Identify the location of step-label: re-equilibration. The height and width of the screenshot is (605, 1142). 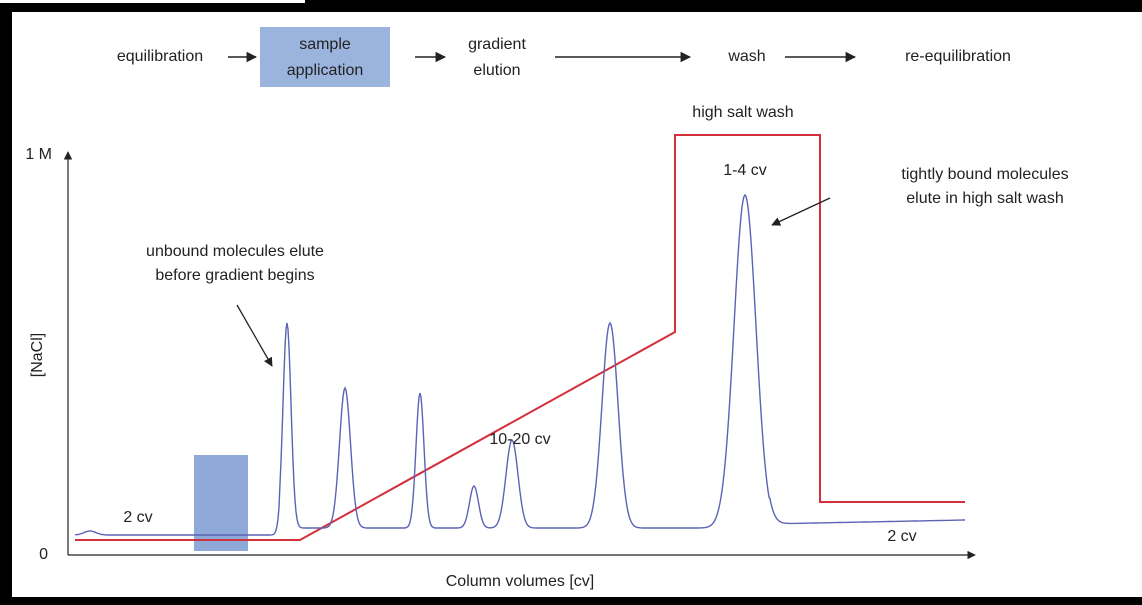
(958, 56).